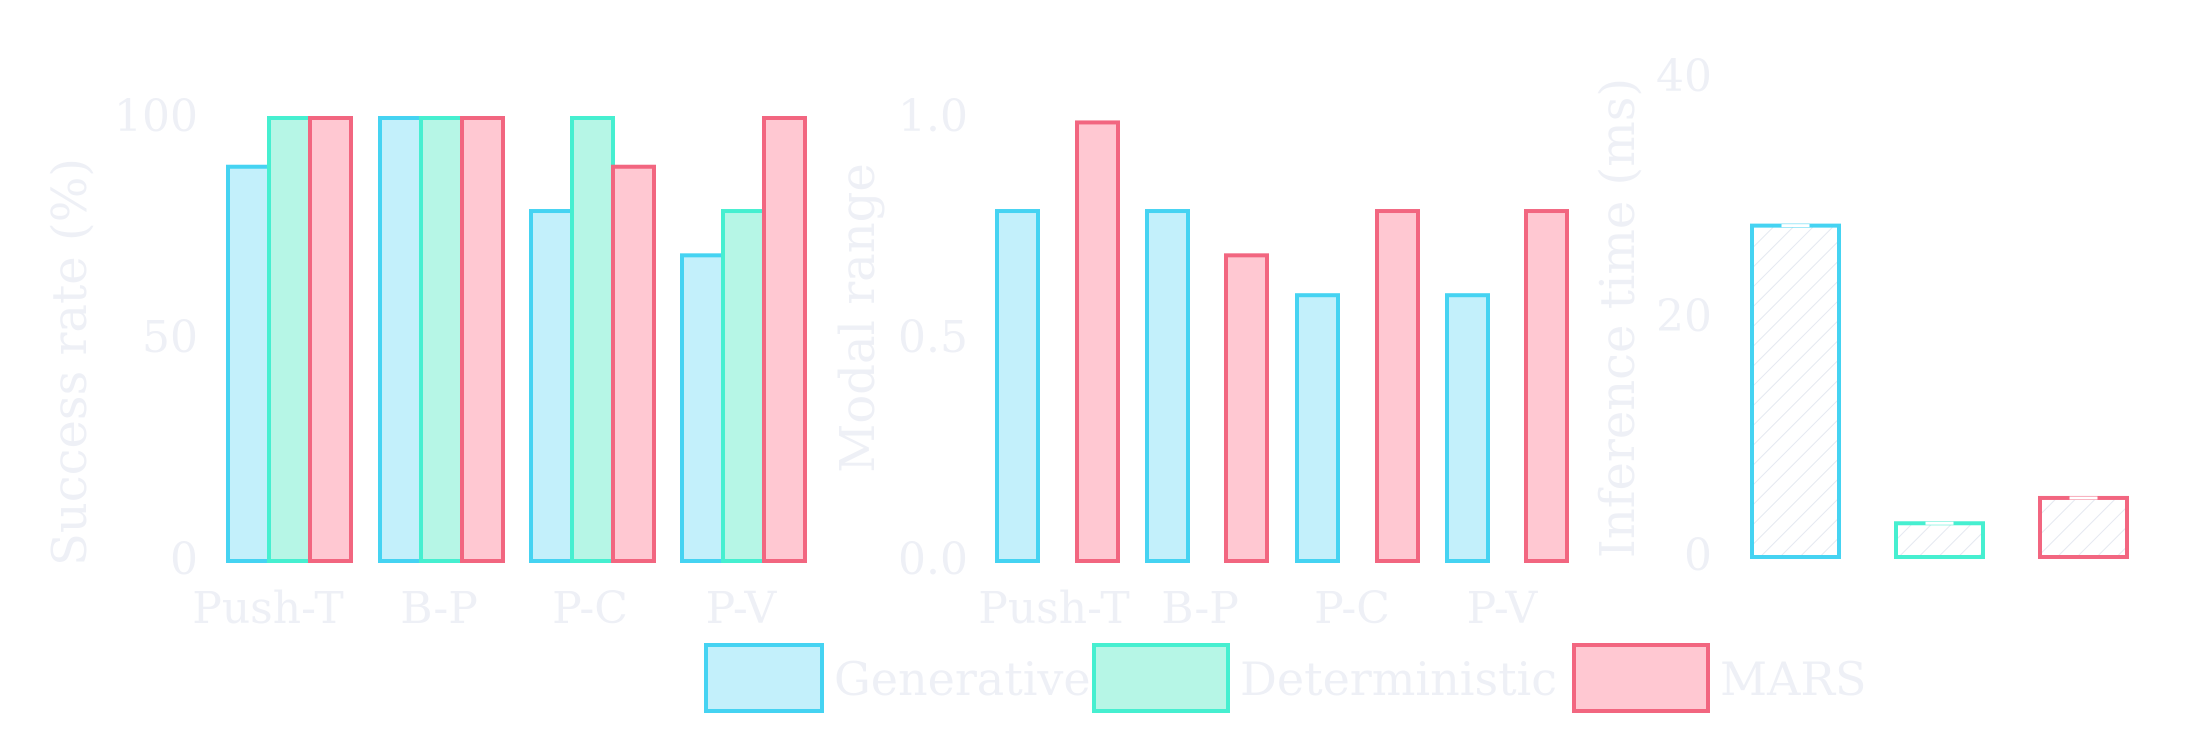 The height and width of the screenshot is (732, 2200). What do you see at coordinates (933, 337) in the screenshot?
I see `y-tick-label: 0.5` at bounding box center [933, 337].